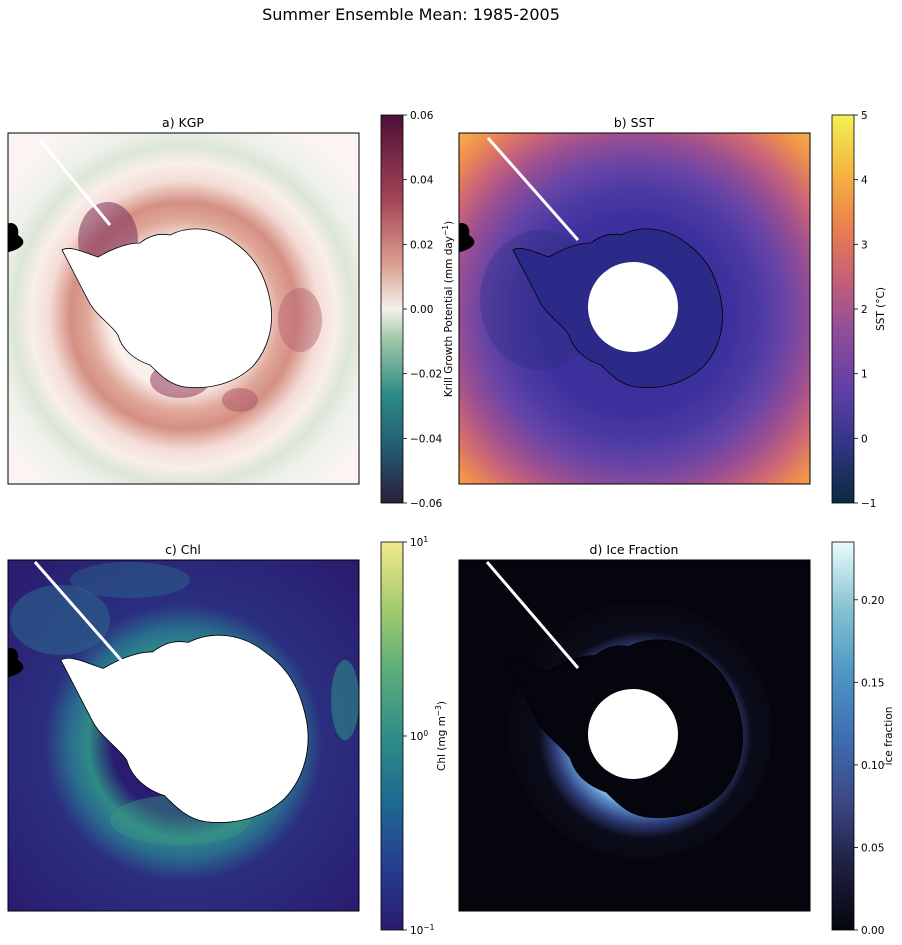 This screenshot has height=945, width=902. Describe the element at coordinates (863, 739) in the screenshot. I see `colorbar-d: 0.00 0.05 0.10 0.15 0.20 ice fraction` at that location.